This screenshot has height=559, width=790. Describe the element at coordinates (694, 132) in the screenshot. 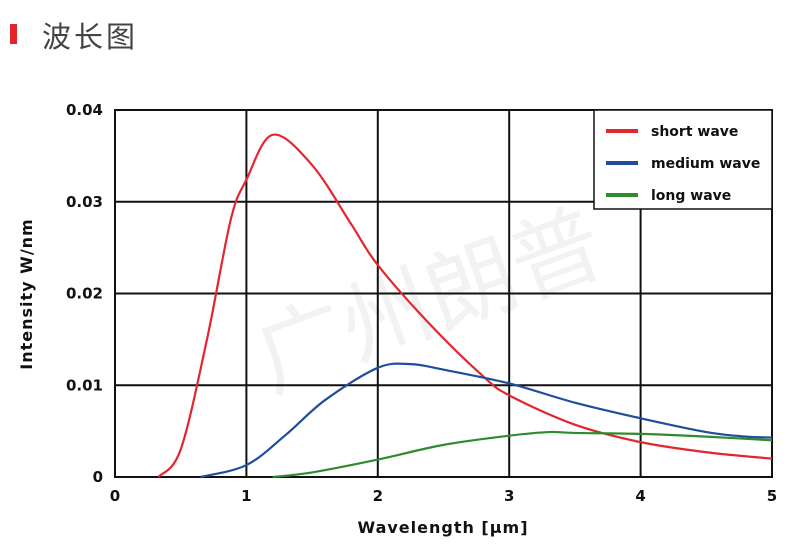

I see `legend-label: short wave` at that location.